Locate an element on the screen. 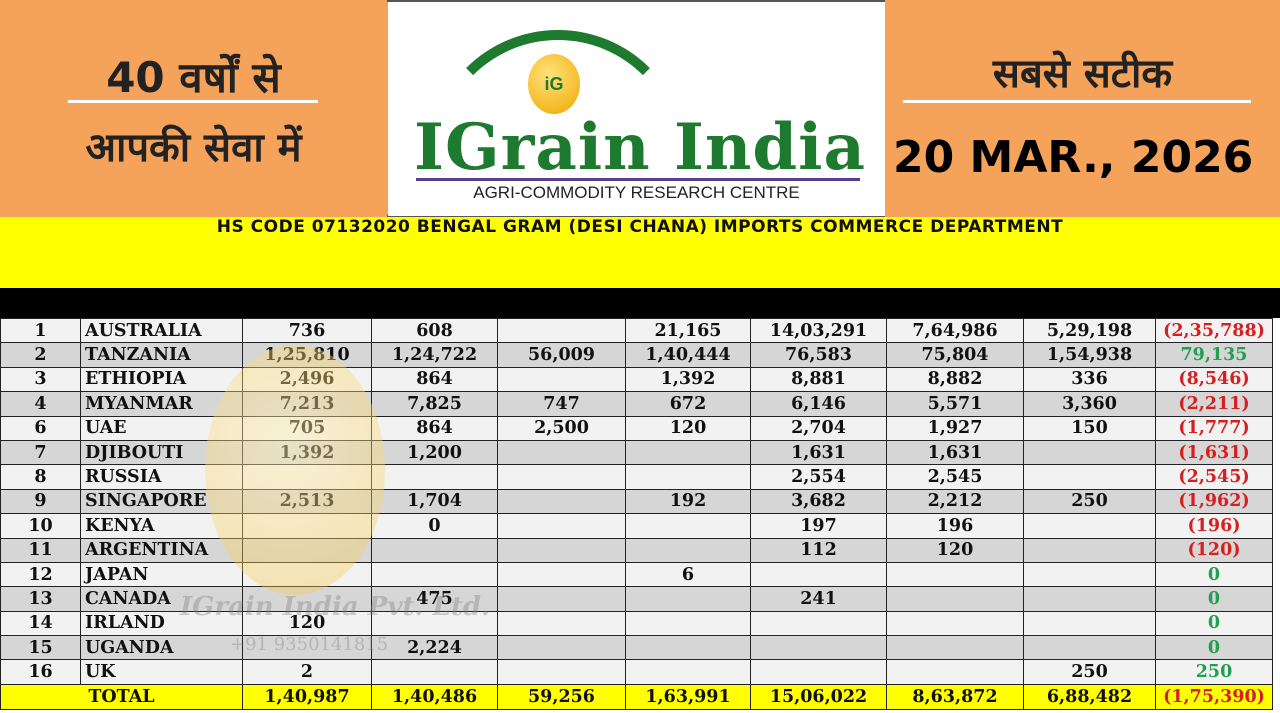 Image resolution: width=1280 pixels, height=713 pixels. value-cell: 21,165 is located at coordinates (688, 330).